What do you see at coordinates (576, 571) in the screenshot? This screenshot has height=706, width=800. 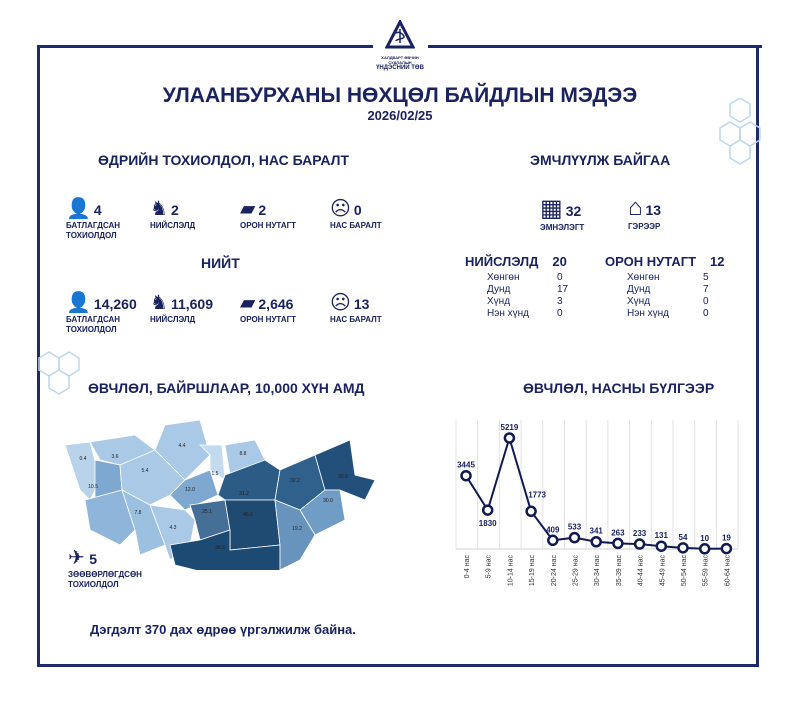 I see `x-tick-label: 25-29 нас` at bounding box center [576, 571].